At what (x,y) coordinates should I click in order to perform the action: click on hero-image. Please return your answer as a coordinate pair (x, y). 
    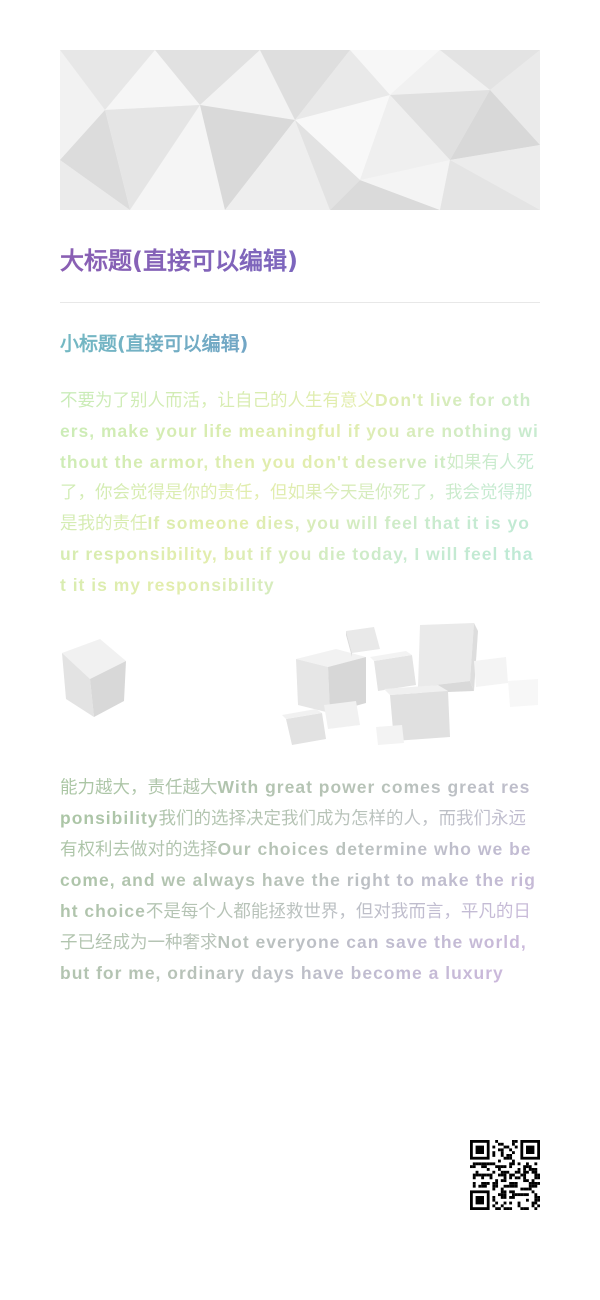
    Looking at the image, I should click on (300, 130).